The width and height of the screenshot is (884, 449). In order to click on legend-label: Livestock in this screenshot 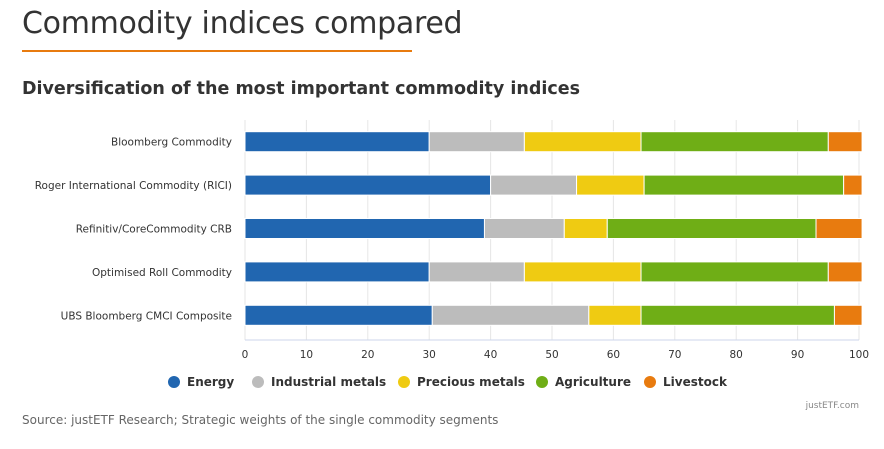, I will do `click(695, 382)`.